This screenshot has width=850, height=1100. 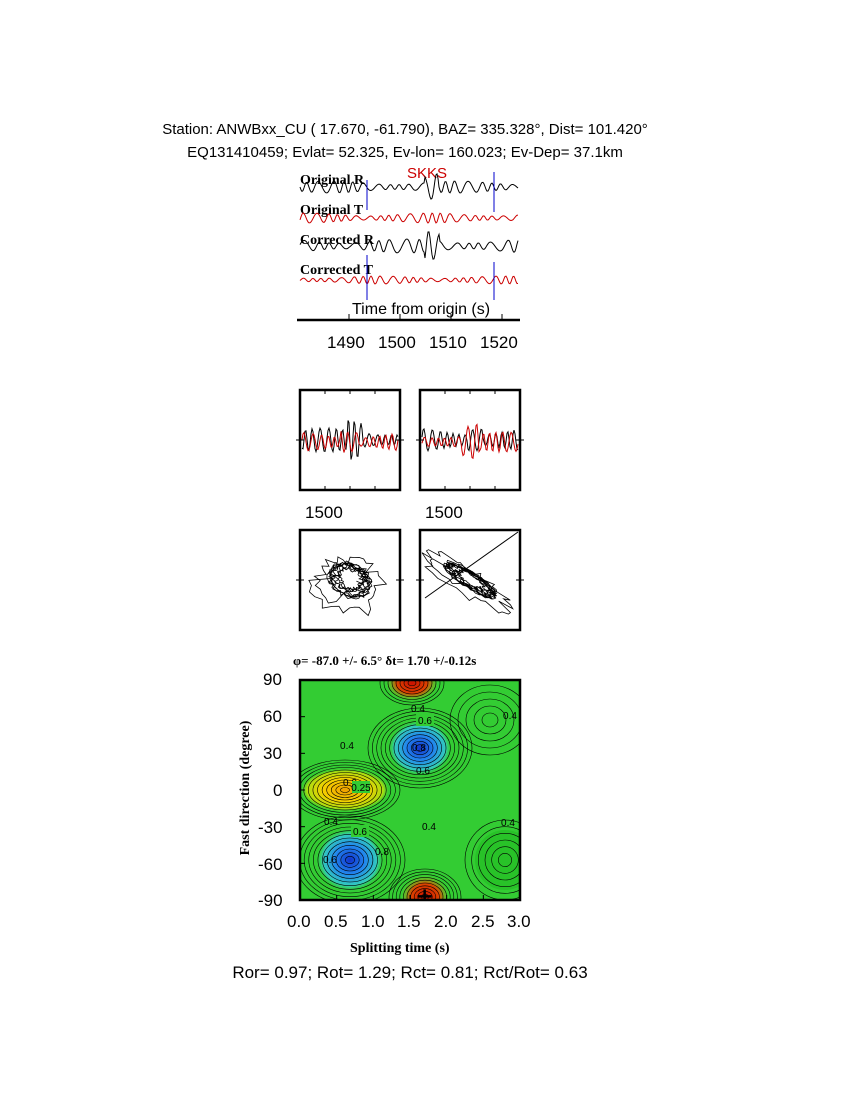 What do you see at coordinates (337, 240) in the screenshot?
I see `trace-label-corrected-r: Corrected R` at bounding box center [337, 240].